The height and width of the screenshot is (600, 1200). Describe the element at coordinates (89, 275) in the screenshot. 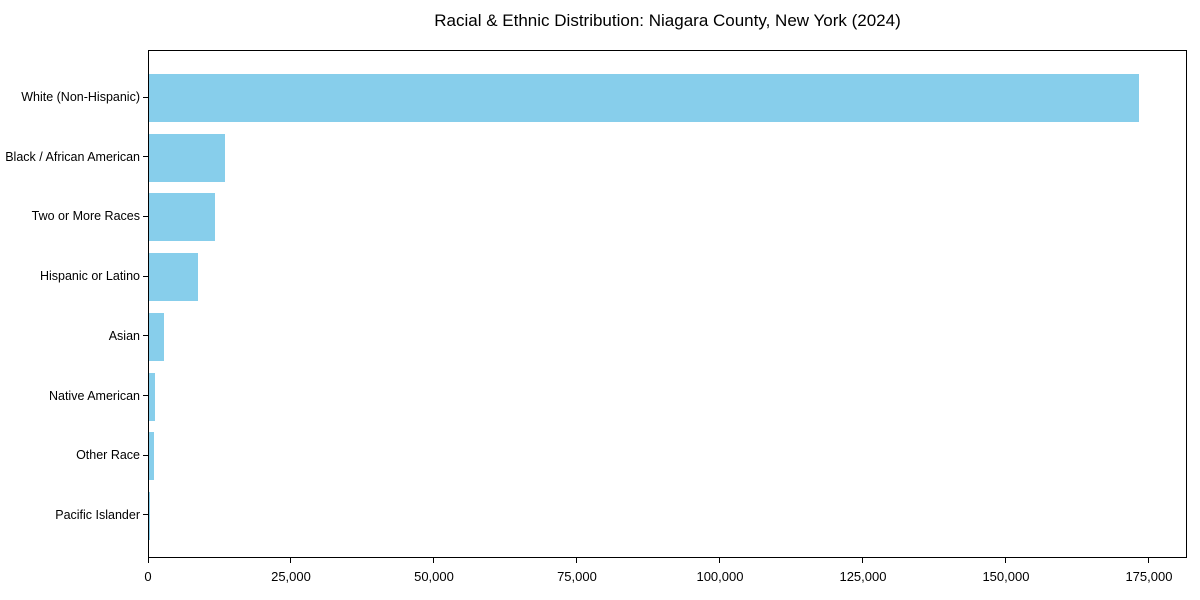

I see `y-axis-label-hispanic-or-latino: Hispanic or Latino` at that location.